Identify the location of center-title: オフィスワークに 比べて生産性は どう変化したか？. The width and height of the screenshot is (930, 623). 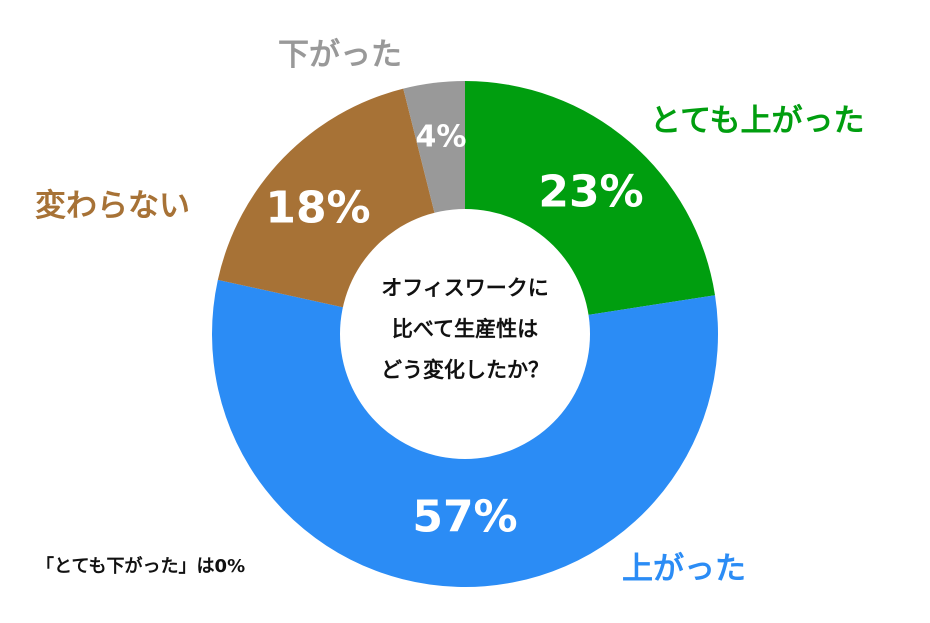
(465, 329).